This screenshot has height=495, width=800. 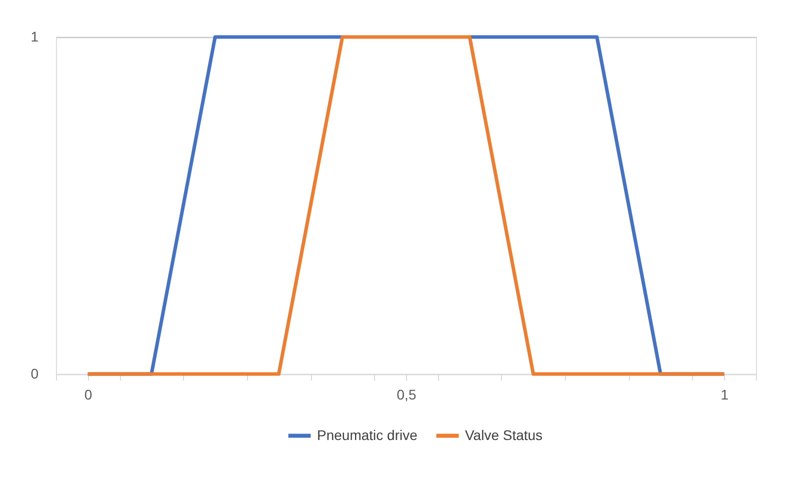 I want to click on x-tick-label: 0, so click(x=88, y=394).